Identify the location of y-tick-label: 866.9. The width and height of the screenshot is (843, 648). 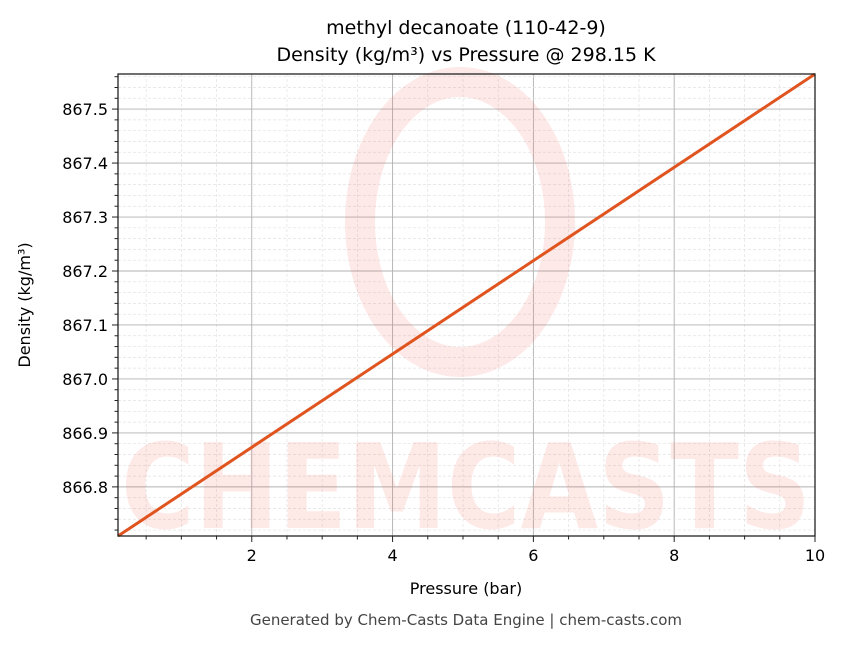
(85, 433).